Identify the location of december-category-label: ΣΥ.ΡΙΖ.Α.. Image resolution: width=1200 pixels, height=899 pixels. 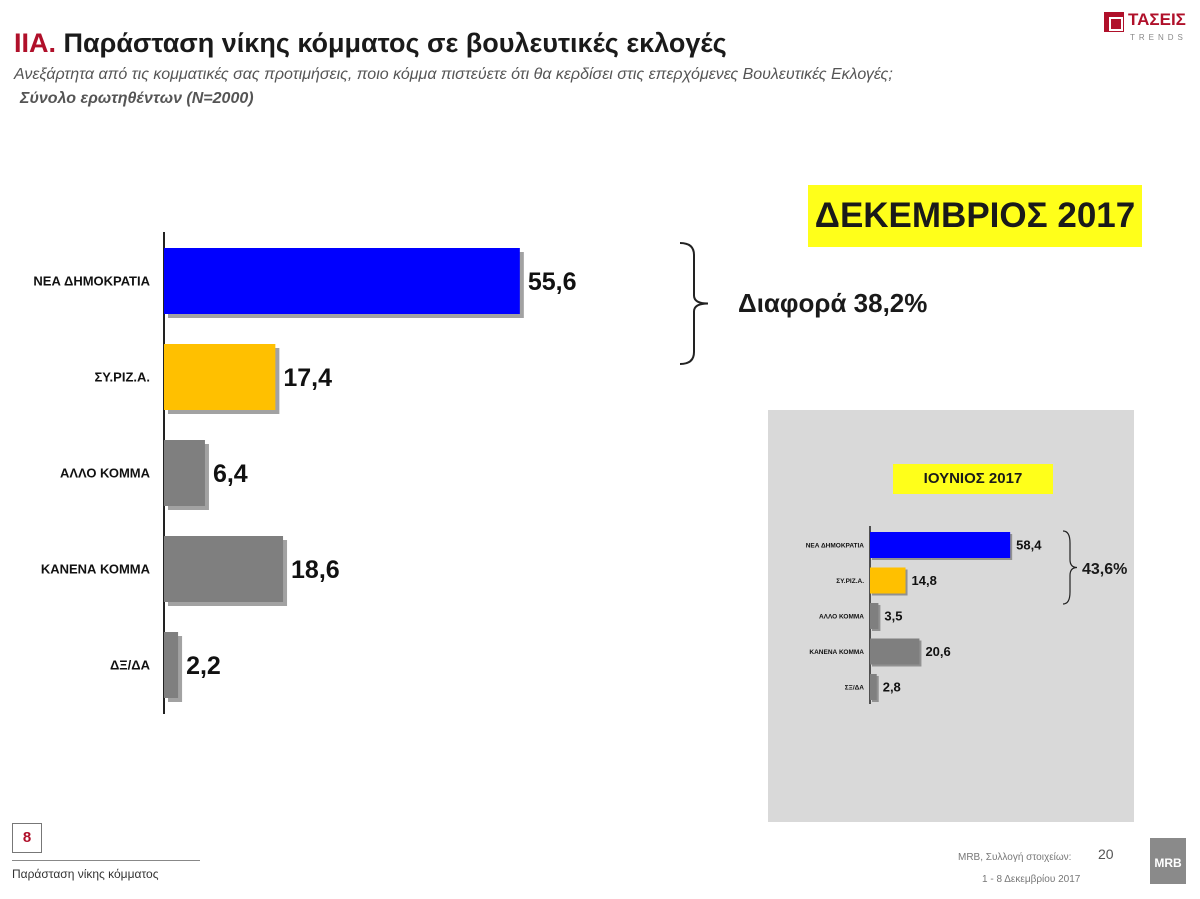
(123, 377).